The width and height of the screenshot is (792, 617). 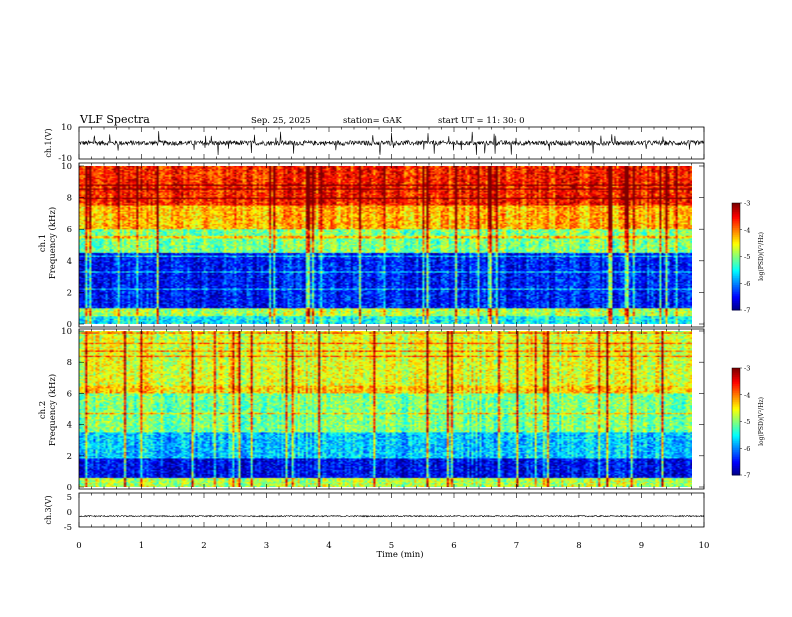 I want to click on ch1-ytick-top: 10, so click(x=66, y=128).